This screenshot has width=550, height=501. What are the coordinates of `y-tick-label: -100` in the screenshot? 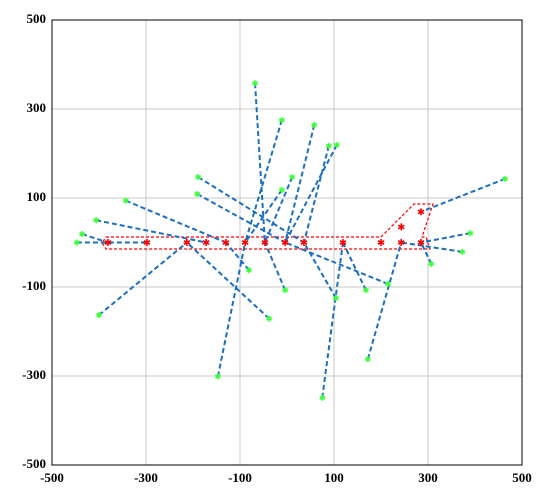 It's located at (34, 285).